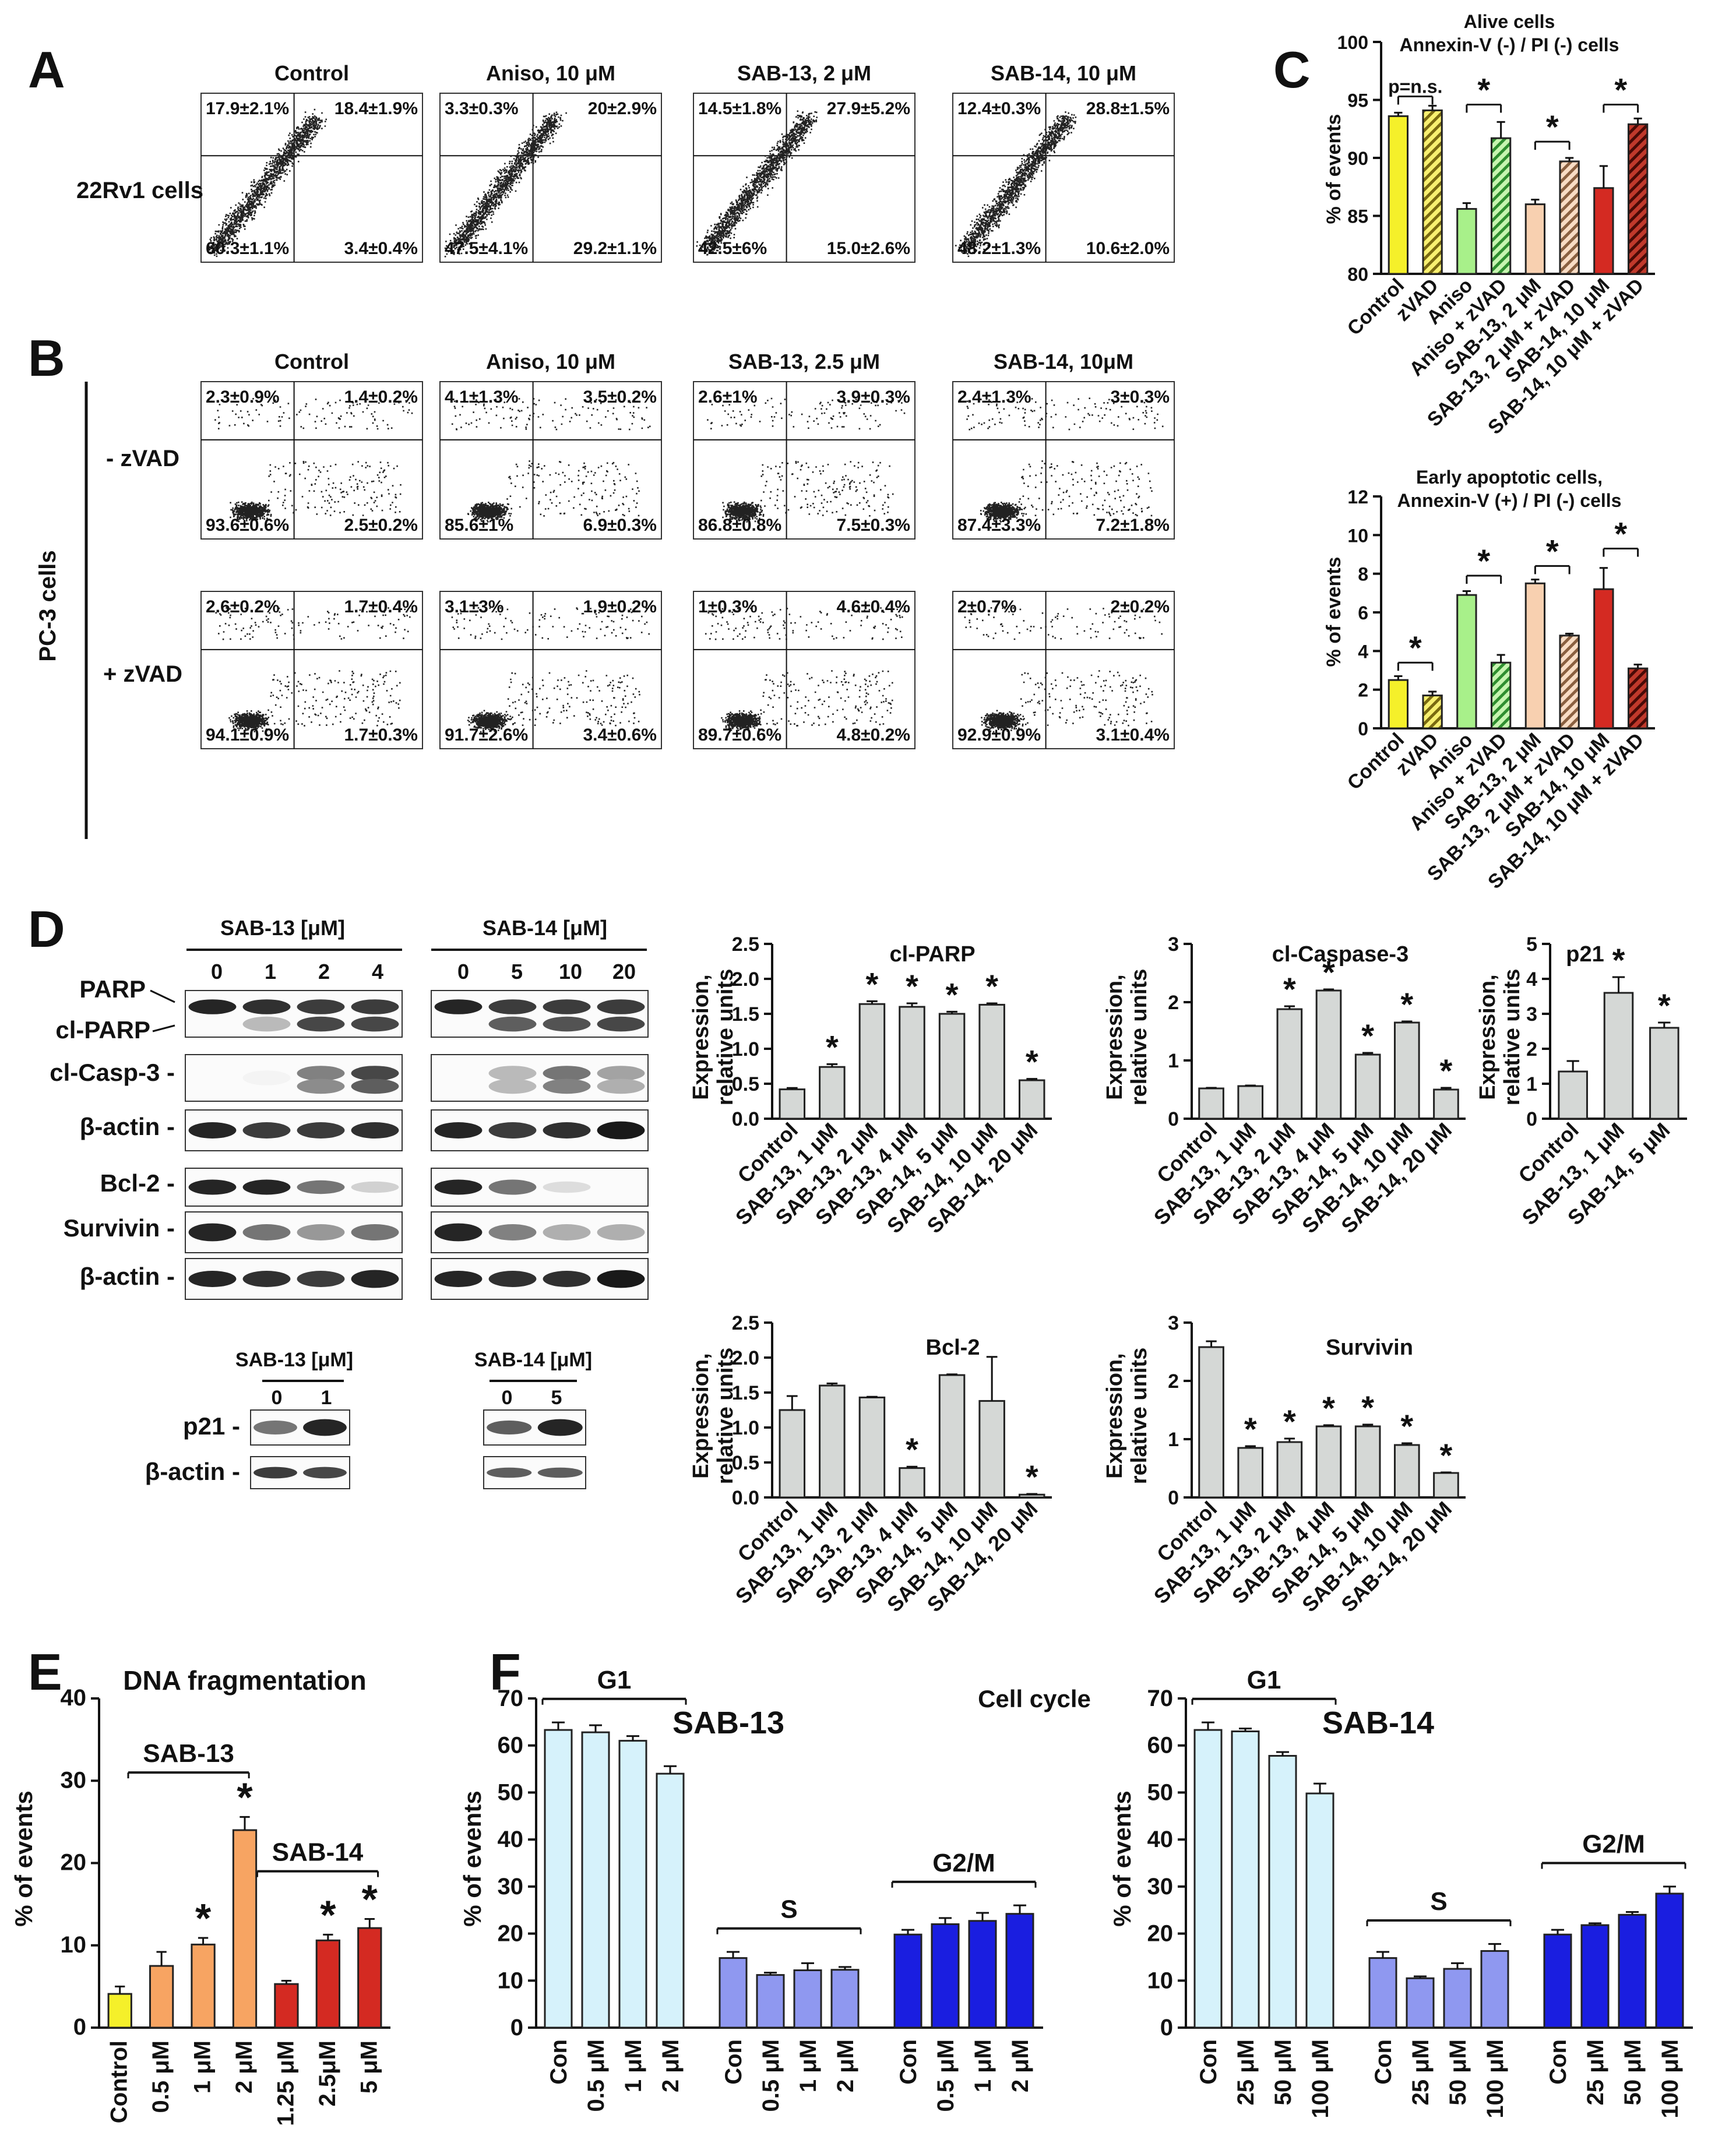  Describe the element at coordinates (1670, 1960) in the screenshot. I see `bar-G2/M-3` at that location.